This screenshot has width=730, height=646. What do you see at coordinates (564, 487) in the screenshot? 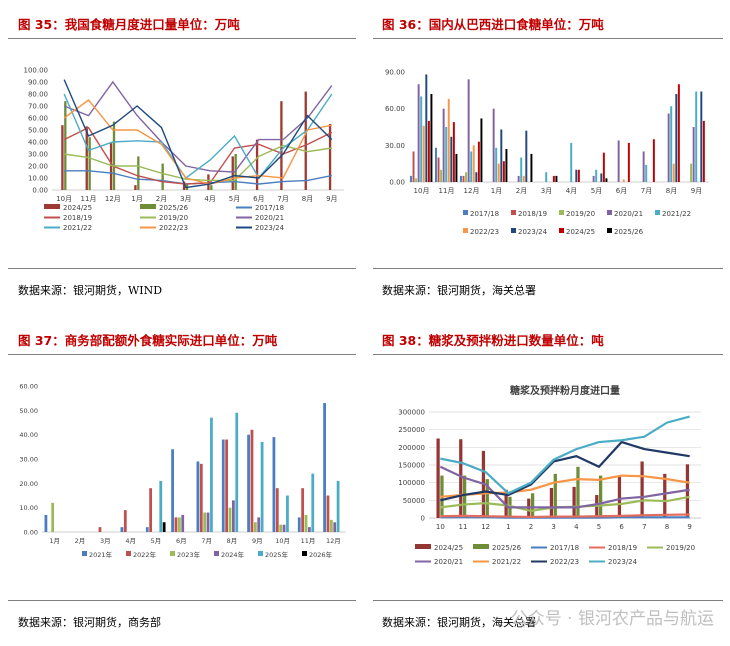
I see `series-line` at bounding box center [564, 487].